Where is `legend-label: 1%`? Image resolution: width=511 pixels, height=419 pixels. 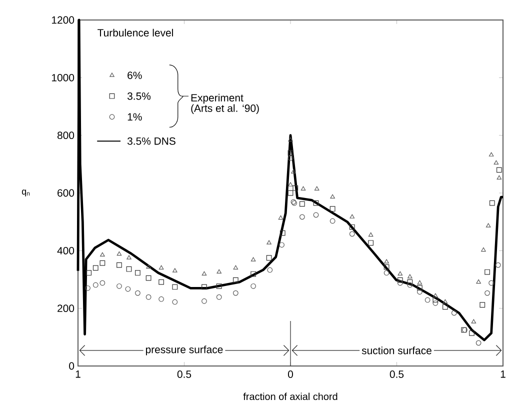
legend-label: 1% is located at coordinates (135, 117).